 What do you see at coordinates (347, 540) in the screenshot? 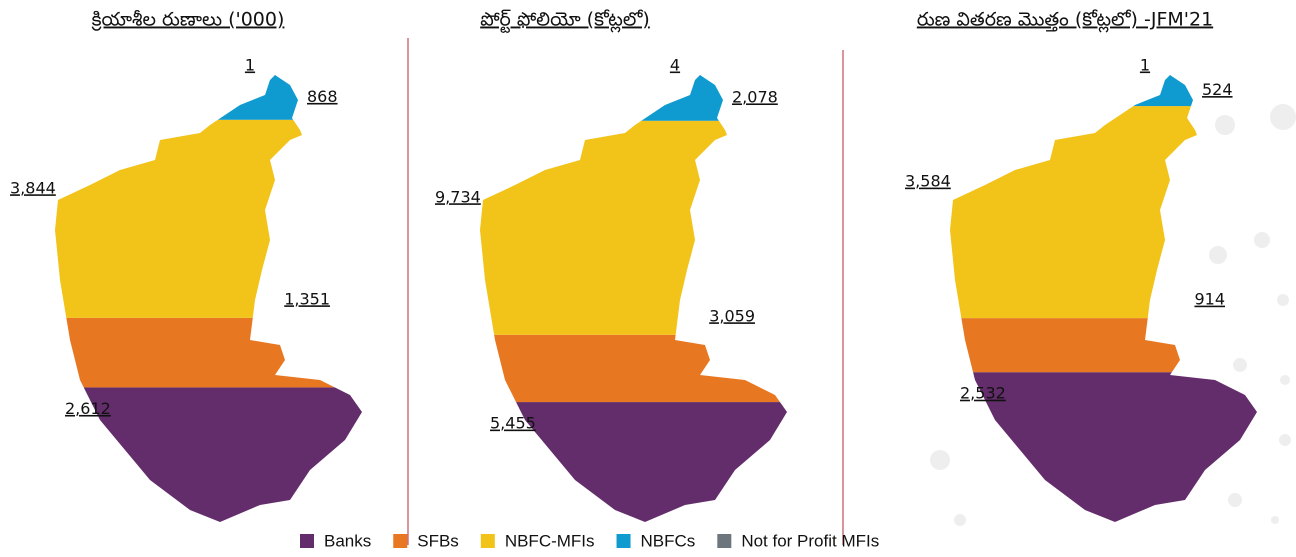
I see `legend-label: Banks` at bounding box center [347, 540].